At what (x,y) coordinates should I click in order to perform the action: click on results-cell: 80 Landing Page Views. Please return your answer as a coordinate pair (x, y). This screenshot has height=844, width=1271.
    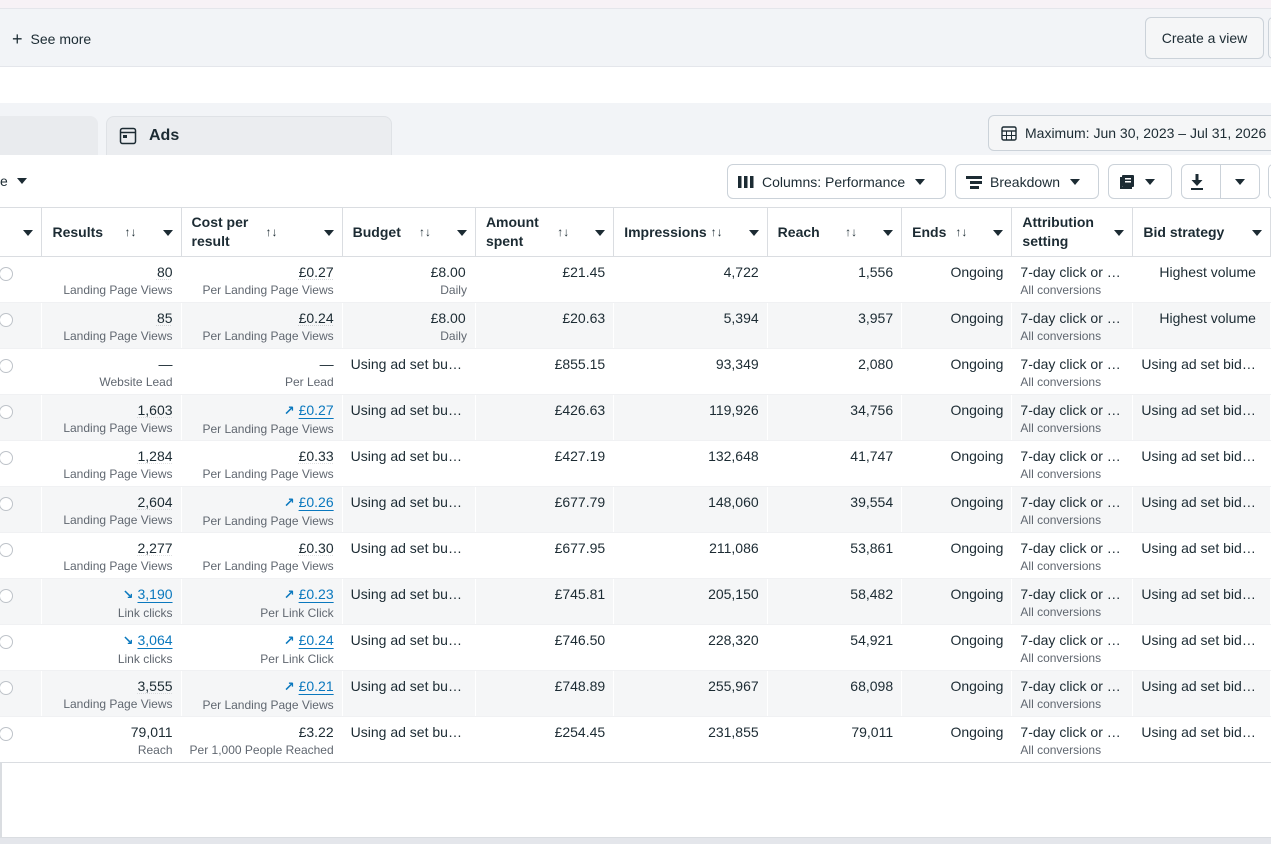
    Looking at the image, I should click on (111, 280).